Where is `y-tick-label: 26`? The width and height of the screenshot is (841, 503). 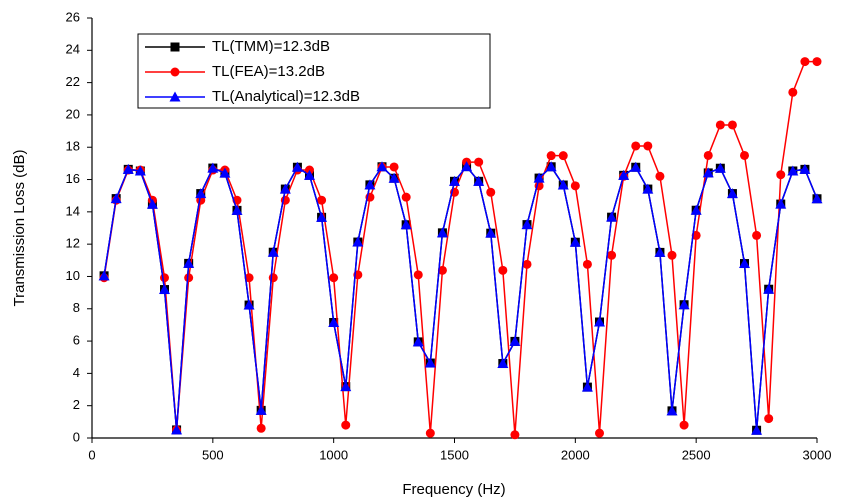 y-tick-label: 26 is located at coordinates (73, 16).